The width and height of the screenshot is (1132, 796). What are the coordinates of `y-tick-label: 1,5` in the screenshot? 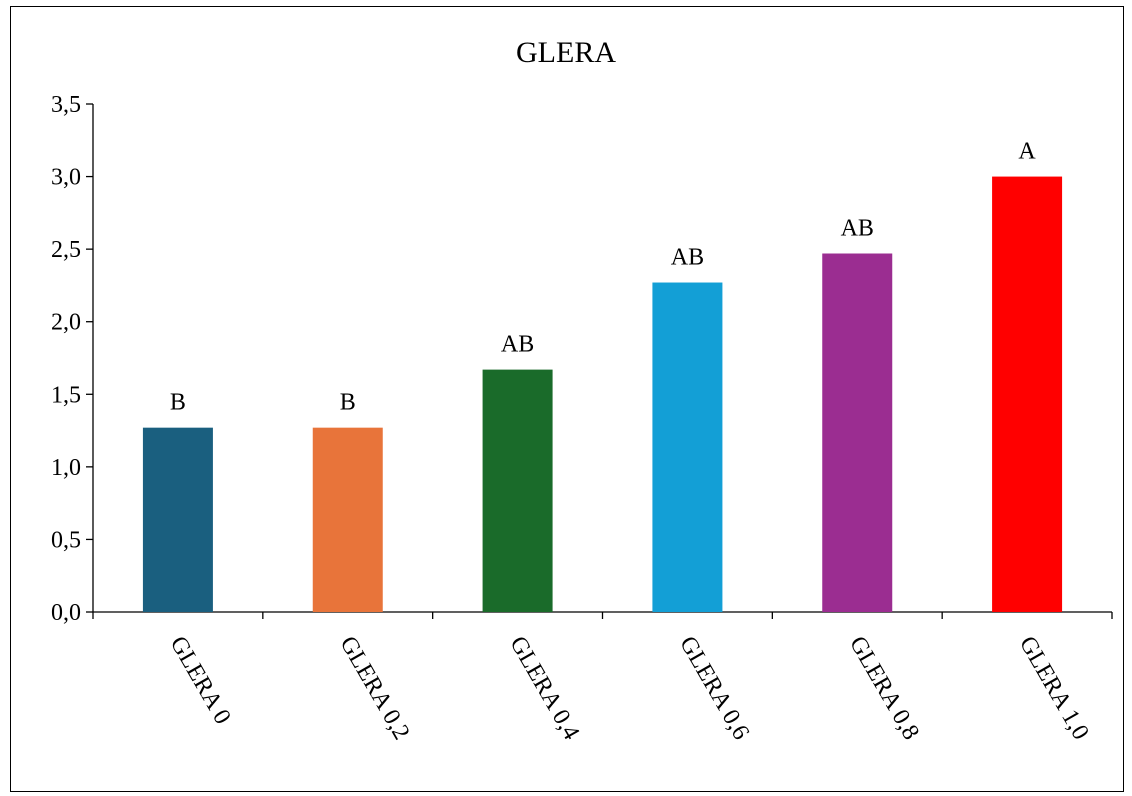 It's located at (66, 395).